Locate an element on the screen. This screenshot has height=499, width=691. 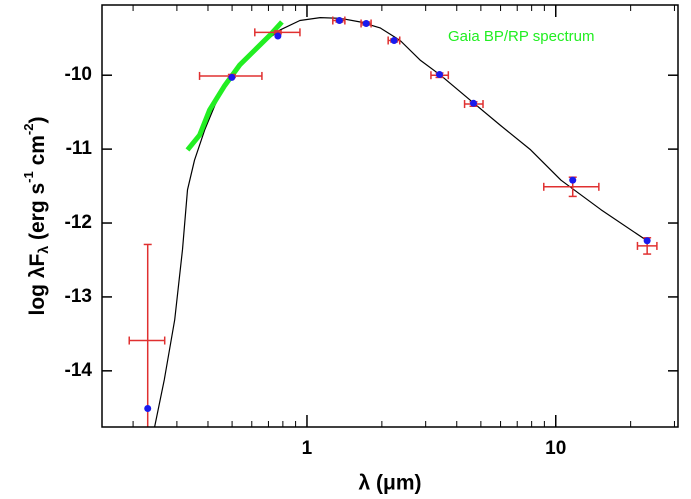
gaia-spectrum is located at coordinates (234, 86).